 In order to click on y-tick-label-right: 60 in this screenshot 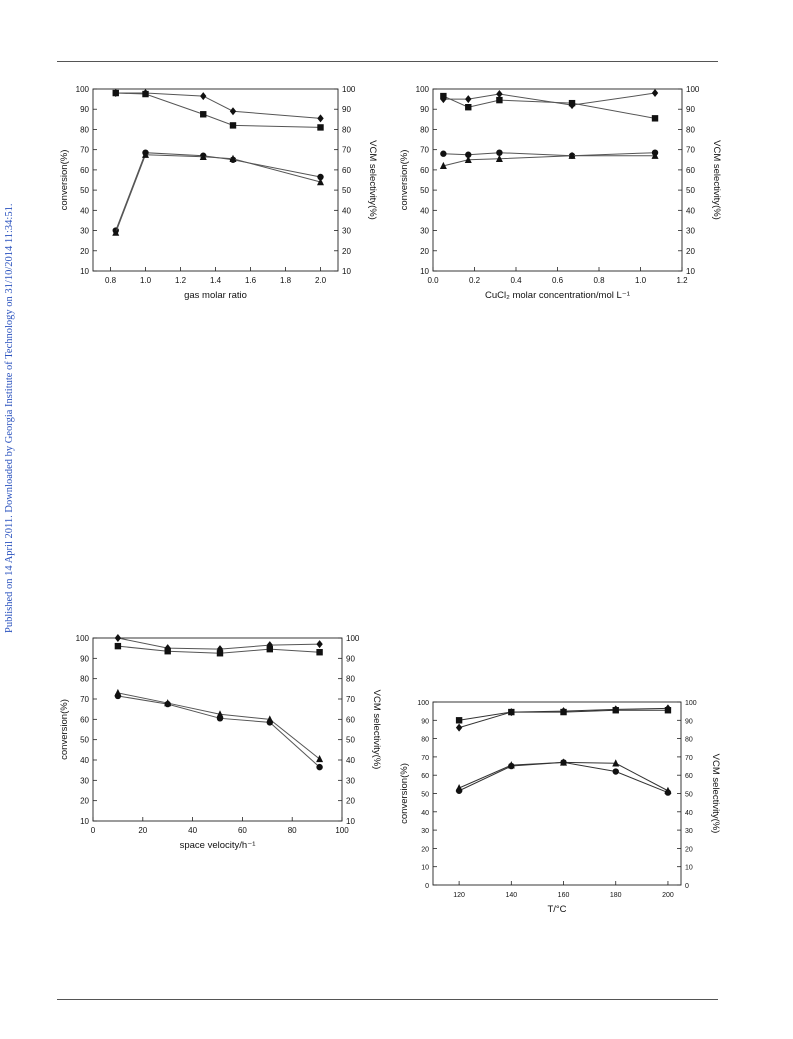, I will do `click(350, 719)`.